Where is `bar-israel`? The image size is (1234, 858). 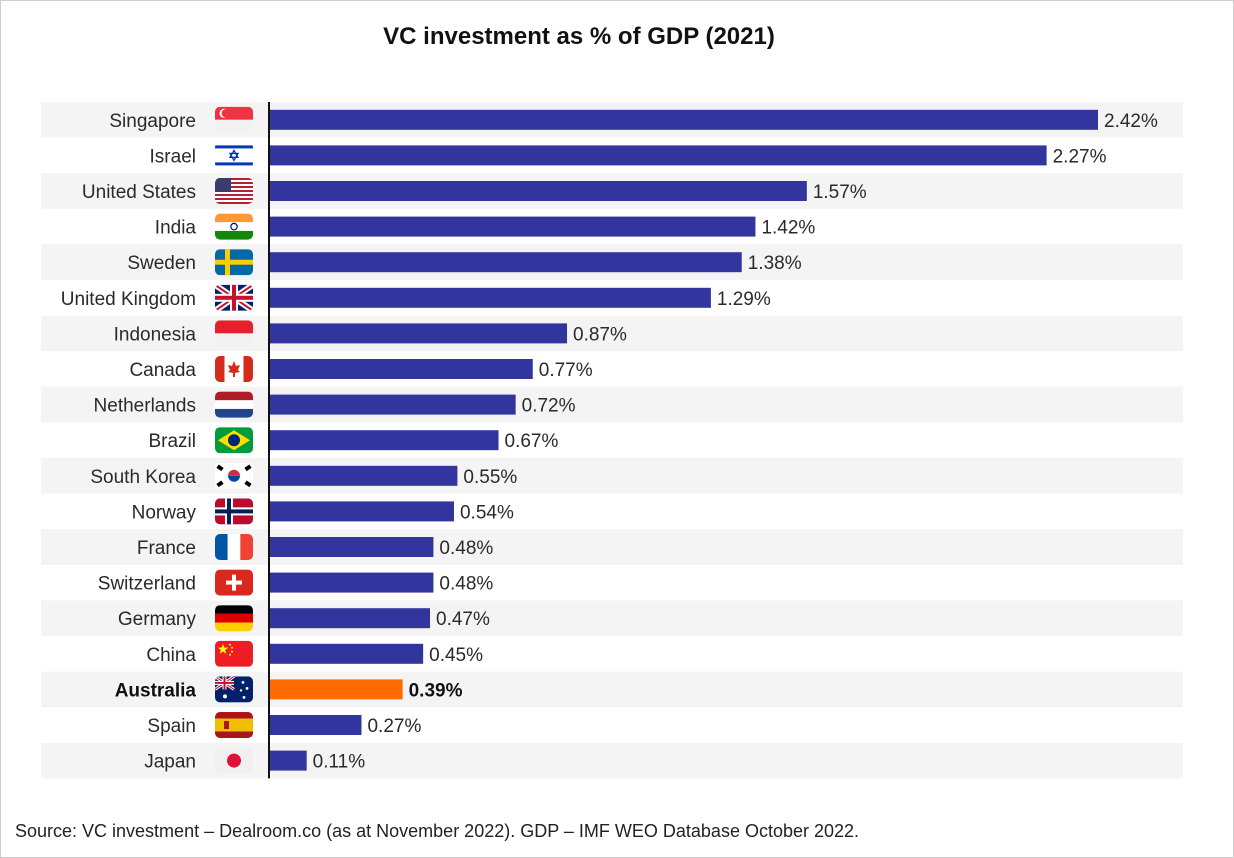
bar-israel is located at coordinates (658, 155).